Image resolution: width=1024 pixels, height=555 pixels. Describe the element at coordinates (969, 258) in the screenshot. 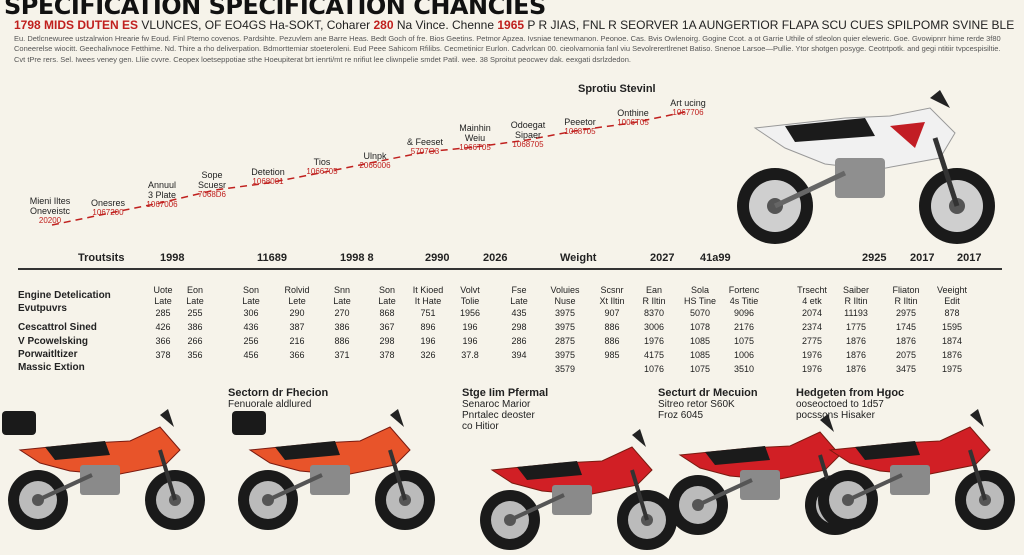

I see `table-header-cell: 2017` at that location.